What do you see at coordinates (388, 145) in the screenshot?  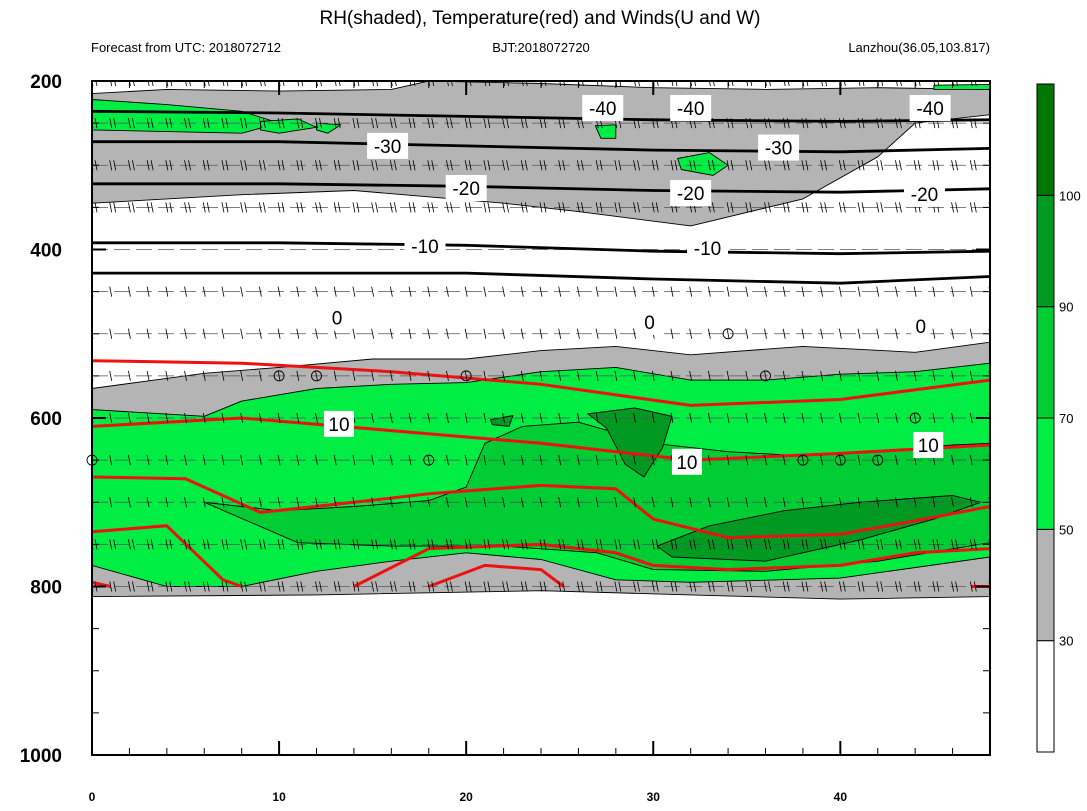 I see `contour-label: -30` at bounding box center [388, 145].